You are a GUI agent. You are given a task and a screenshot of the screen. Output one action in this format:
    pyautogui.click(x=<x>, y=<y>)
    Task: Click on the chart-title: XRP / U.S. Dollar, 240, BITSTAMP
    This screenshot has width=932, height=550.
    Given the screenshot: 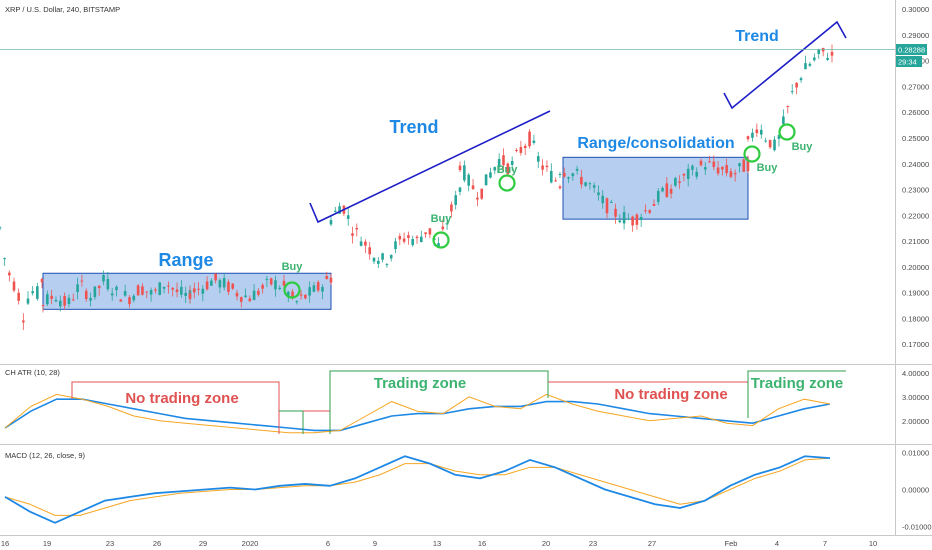 What is the action you would take?
    pyautogui.click(x=62, y=9)
    